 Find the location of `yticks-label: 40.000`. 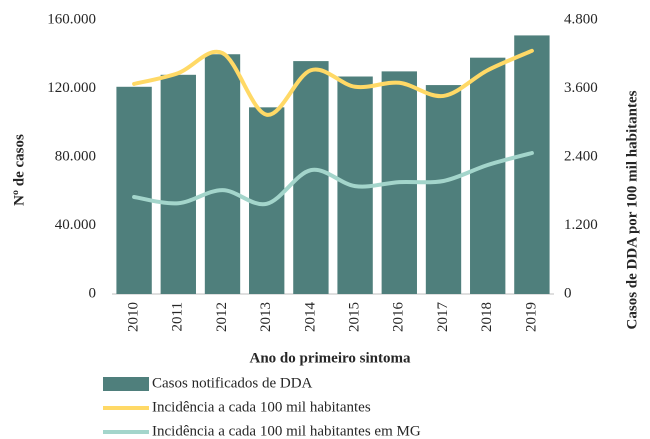

yticks-label: 40.000 is located at coordinates (75, 225).